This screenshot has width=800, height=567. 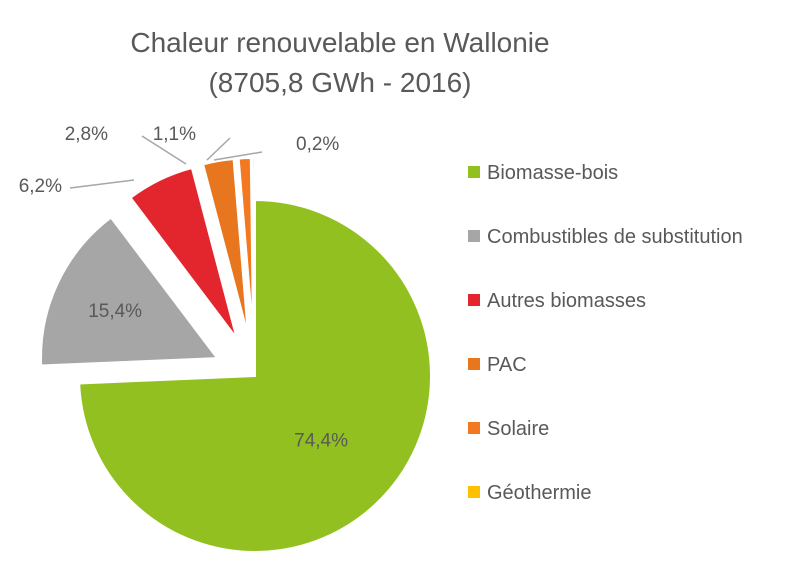 I want to click on slice-autres-biomasses, so click(x=183, y=252).